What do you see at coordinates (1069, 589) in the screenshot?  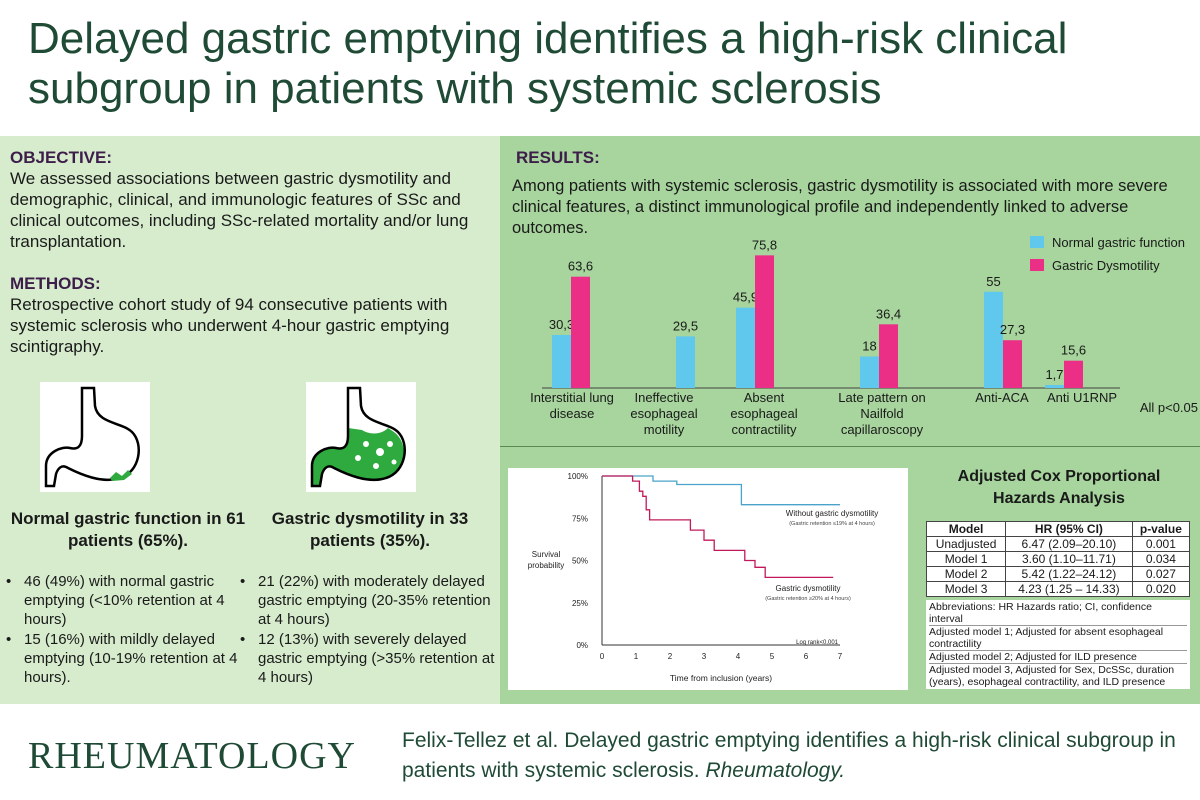 I see `cell: 4.23 (1.25 – 14.33)` at bounding box center [1069, 589].